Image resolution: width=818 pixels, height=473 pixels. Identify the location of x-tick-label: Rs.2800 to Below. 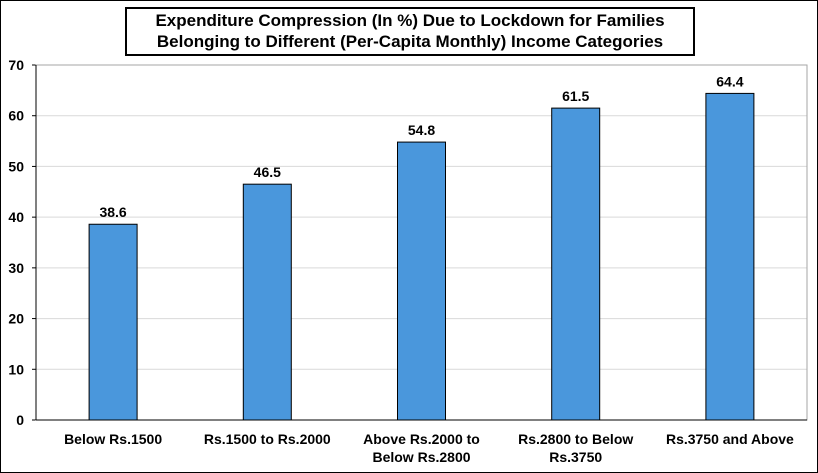
(575, 439).